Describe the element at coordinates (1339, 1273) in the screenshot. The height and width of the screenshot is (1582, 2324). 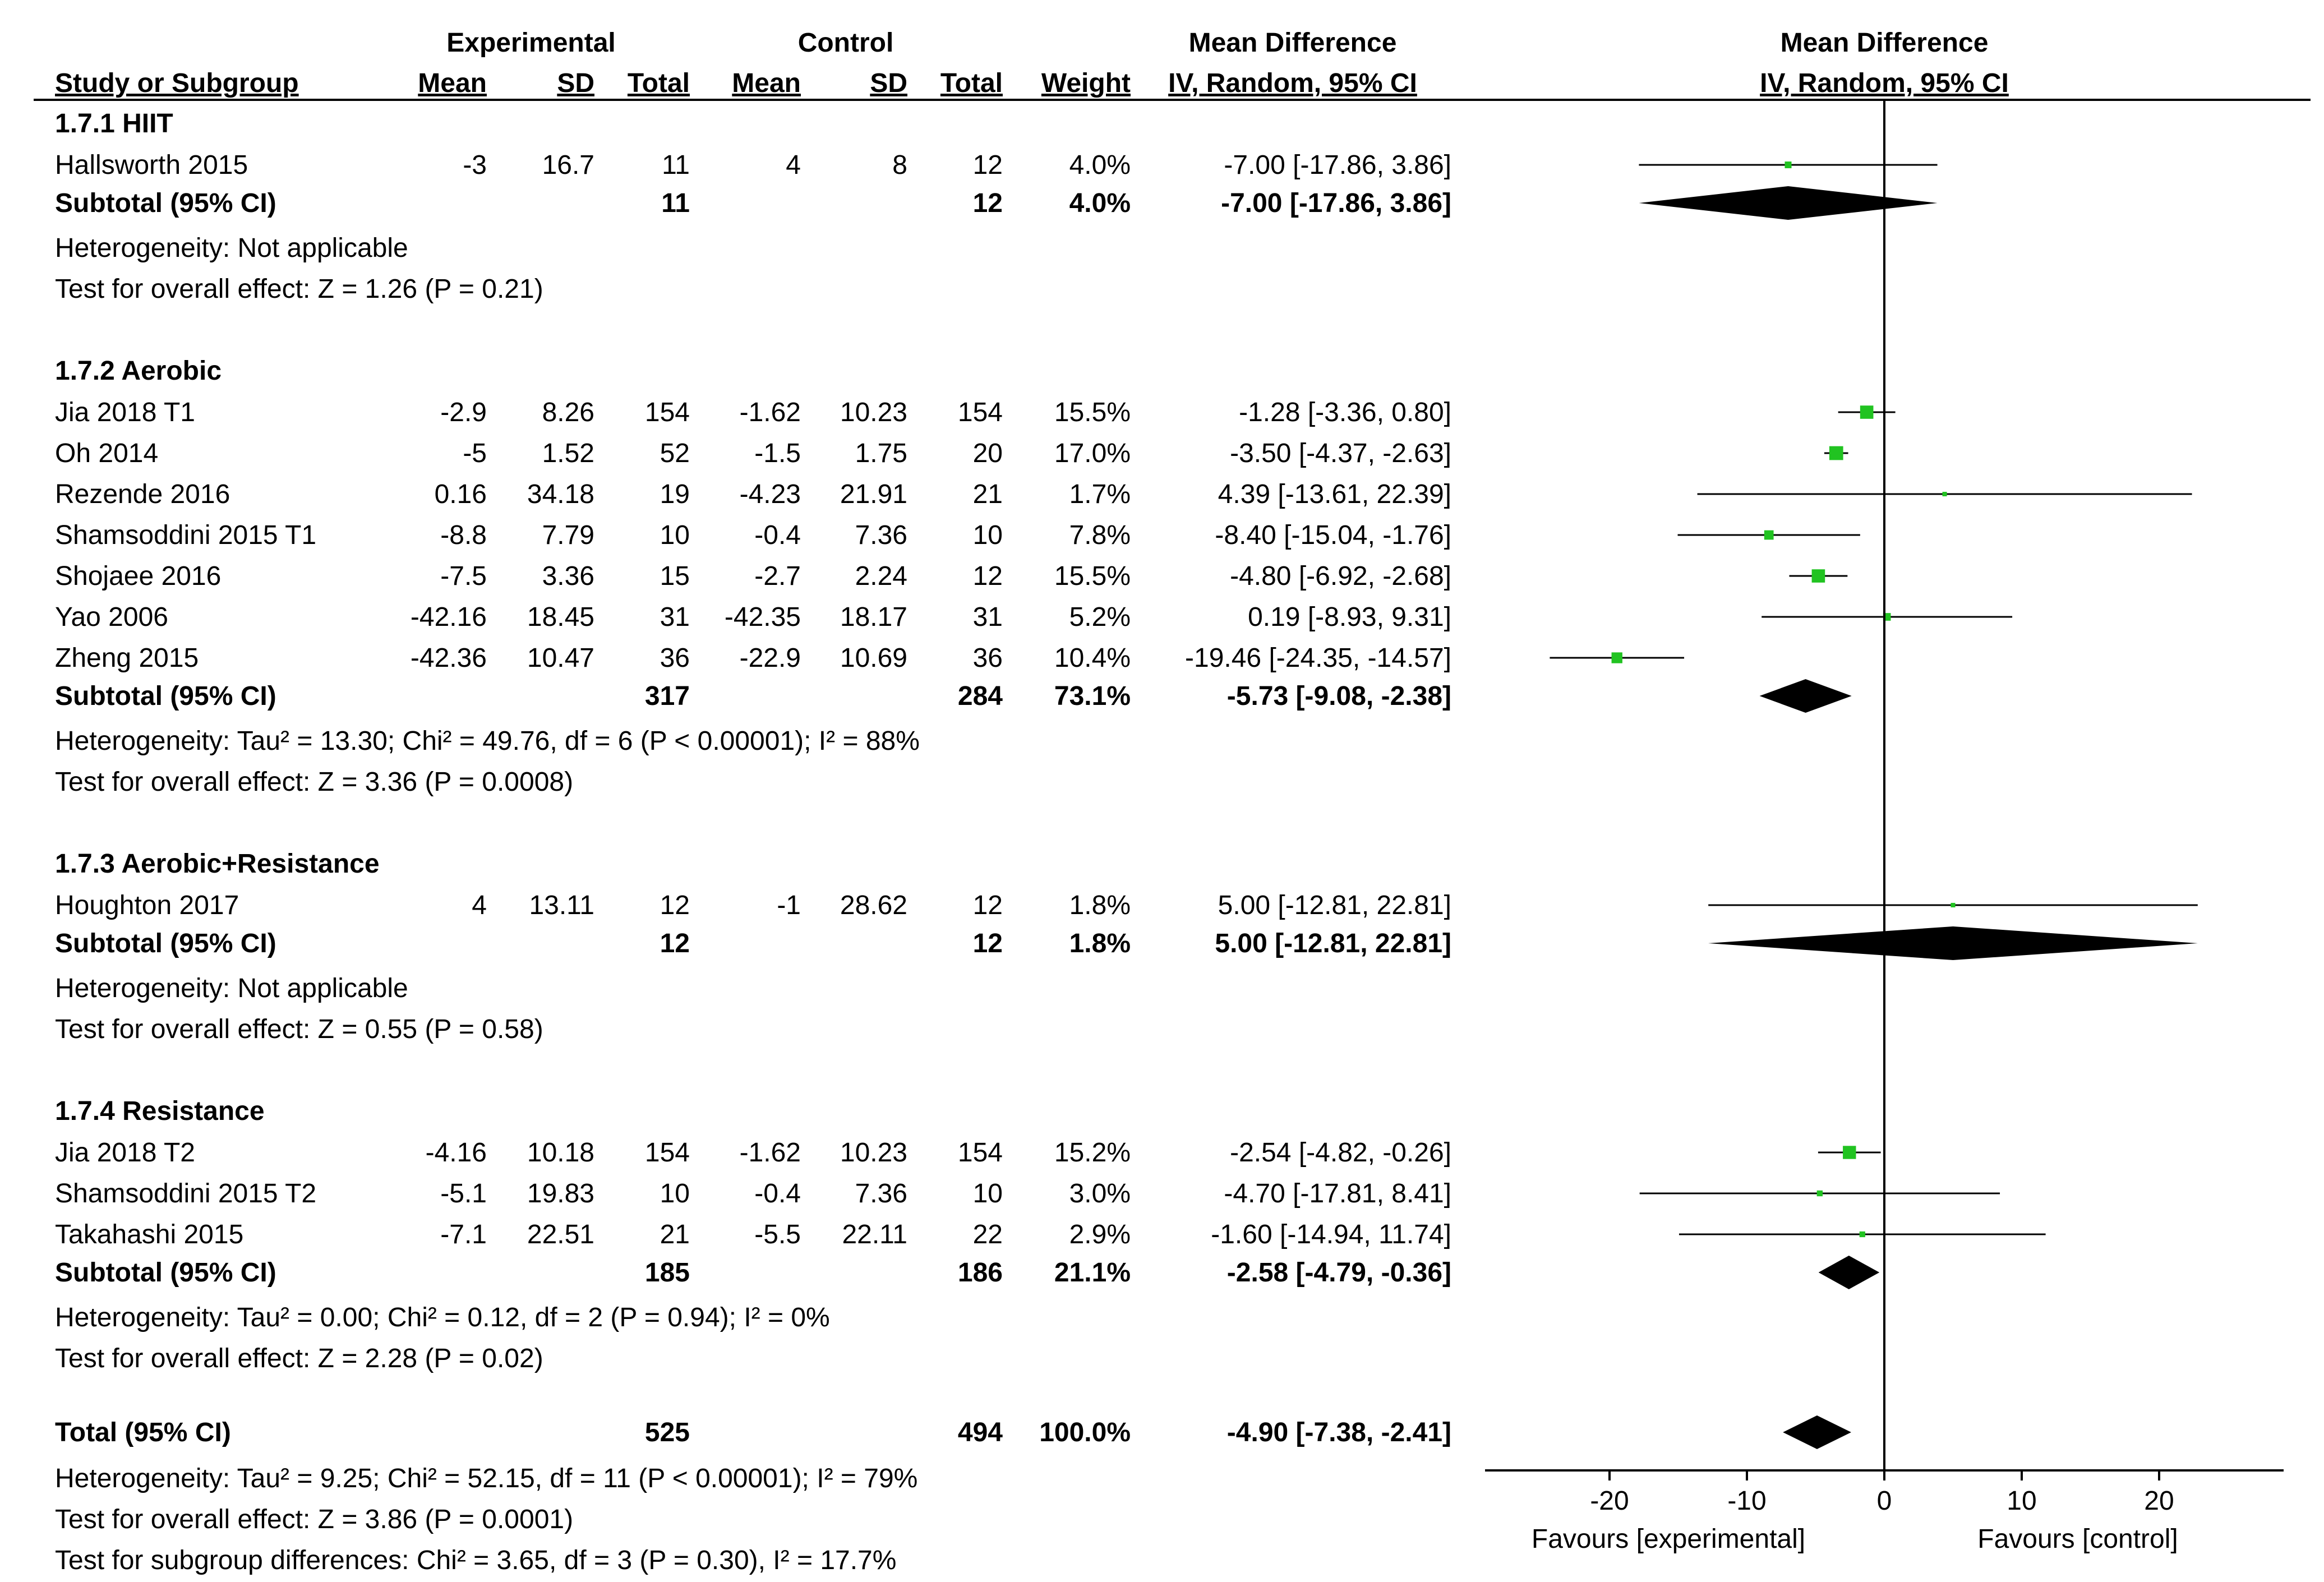
I see `subtotal-ci: -2.58 [-4.79, -0.36]` at that location.